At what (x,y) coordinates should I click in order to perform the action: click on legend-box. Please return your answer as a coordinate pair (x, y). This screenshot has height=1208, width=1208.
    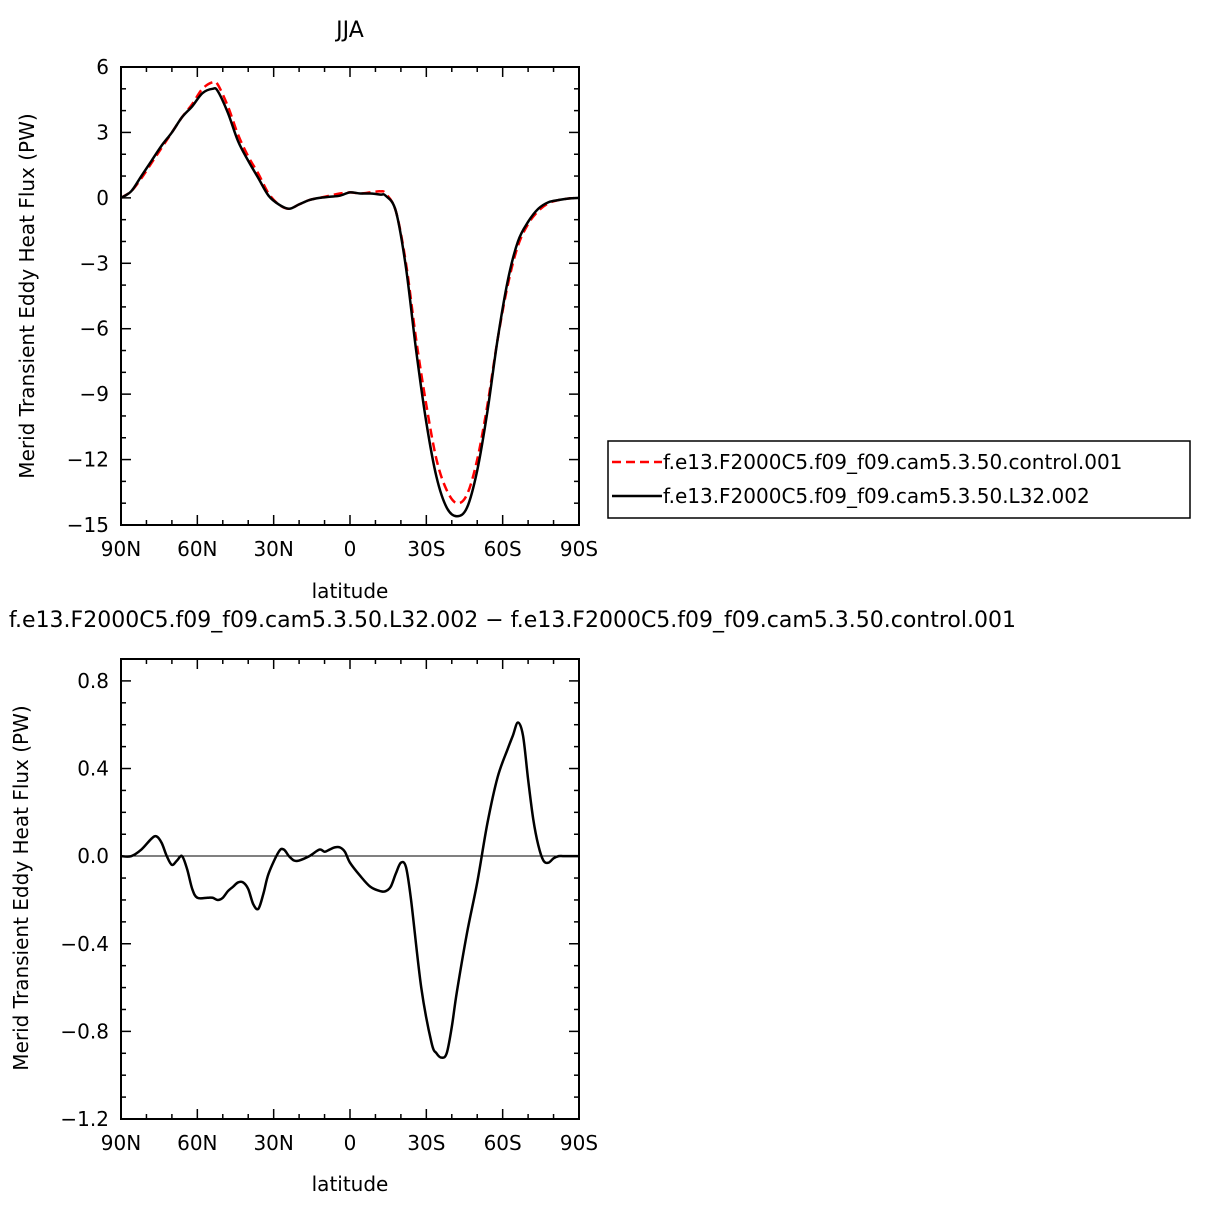
    Looking at the image, I should click on (899, 479).